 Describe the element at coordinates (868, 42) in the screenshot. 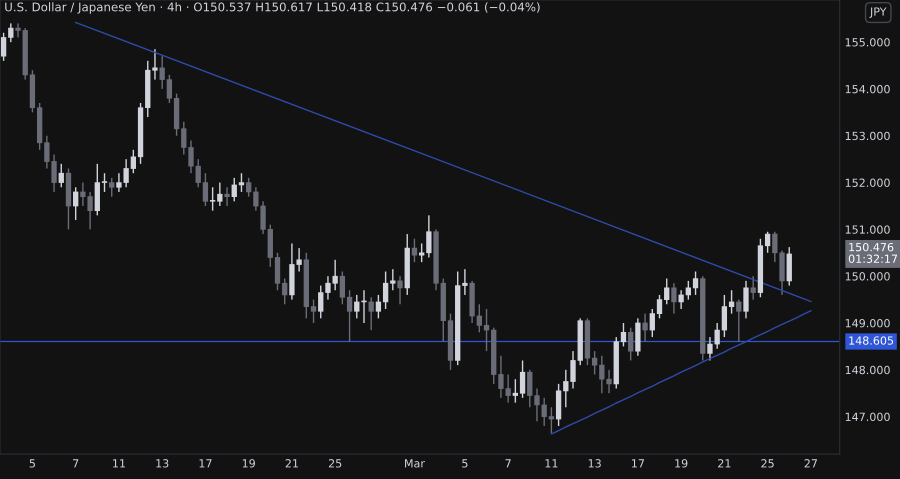

I see `y-tick-label: 155.000` at that location.